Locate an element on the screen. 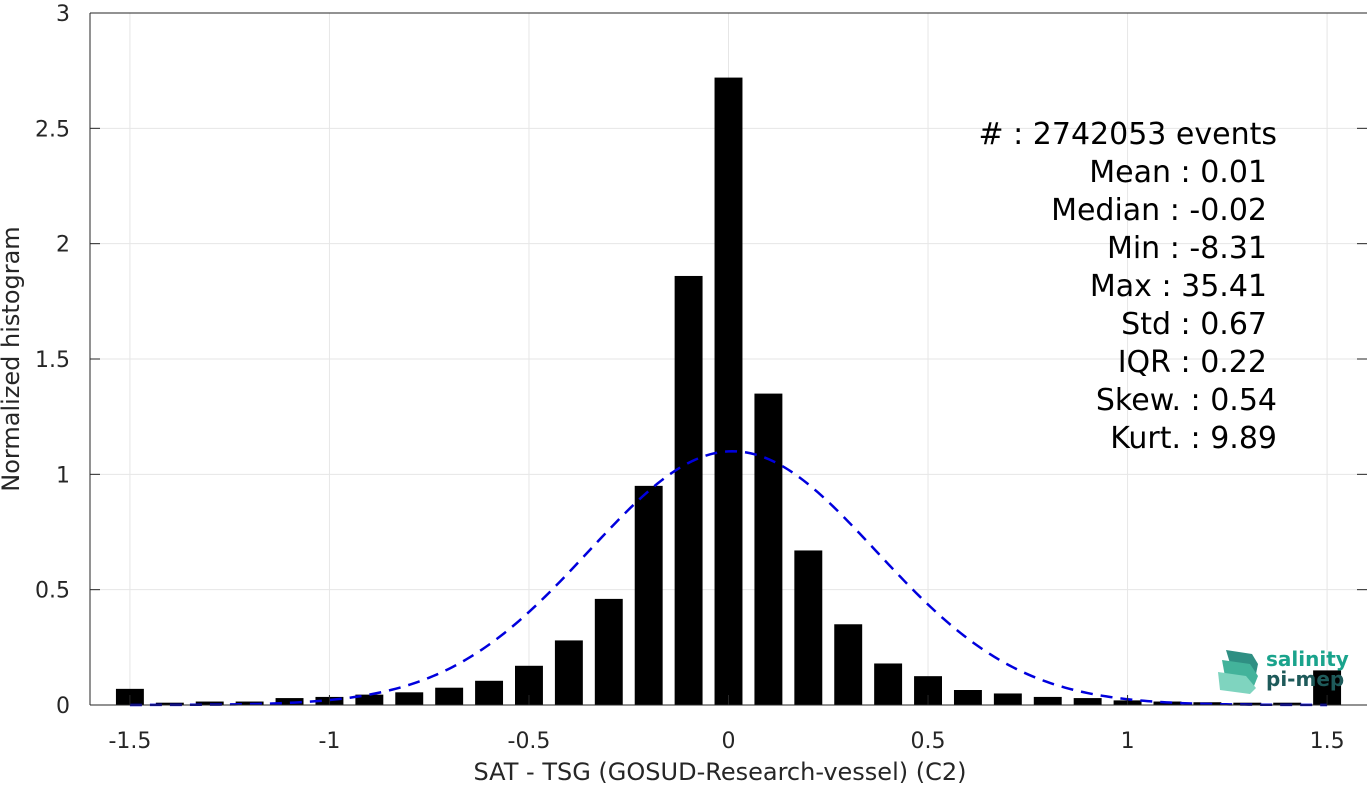 The image size is (1367, 785). logo-wave-icon is located at coordinates (1238, 672).